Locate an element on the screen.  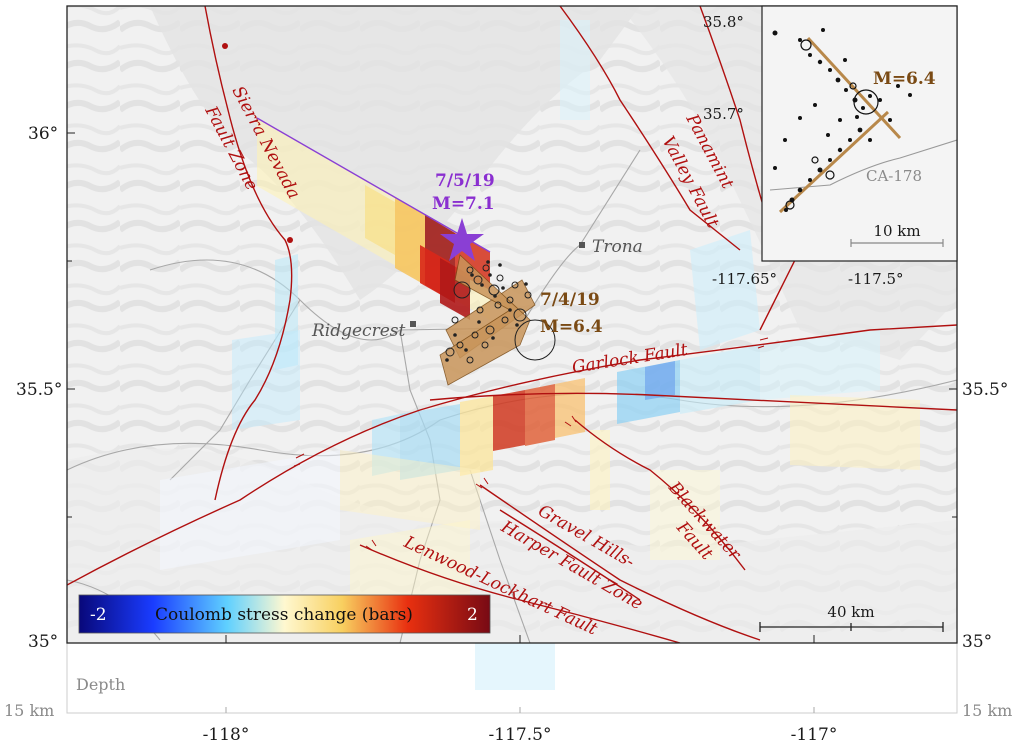
ridgecrest-marker is located at coordinates (413, 324).